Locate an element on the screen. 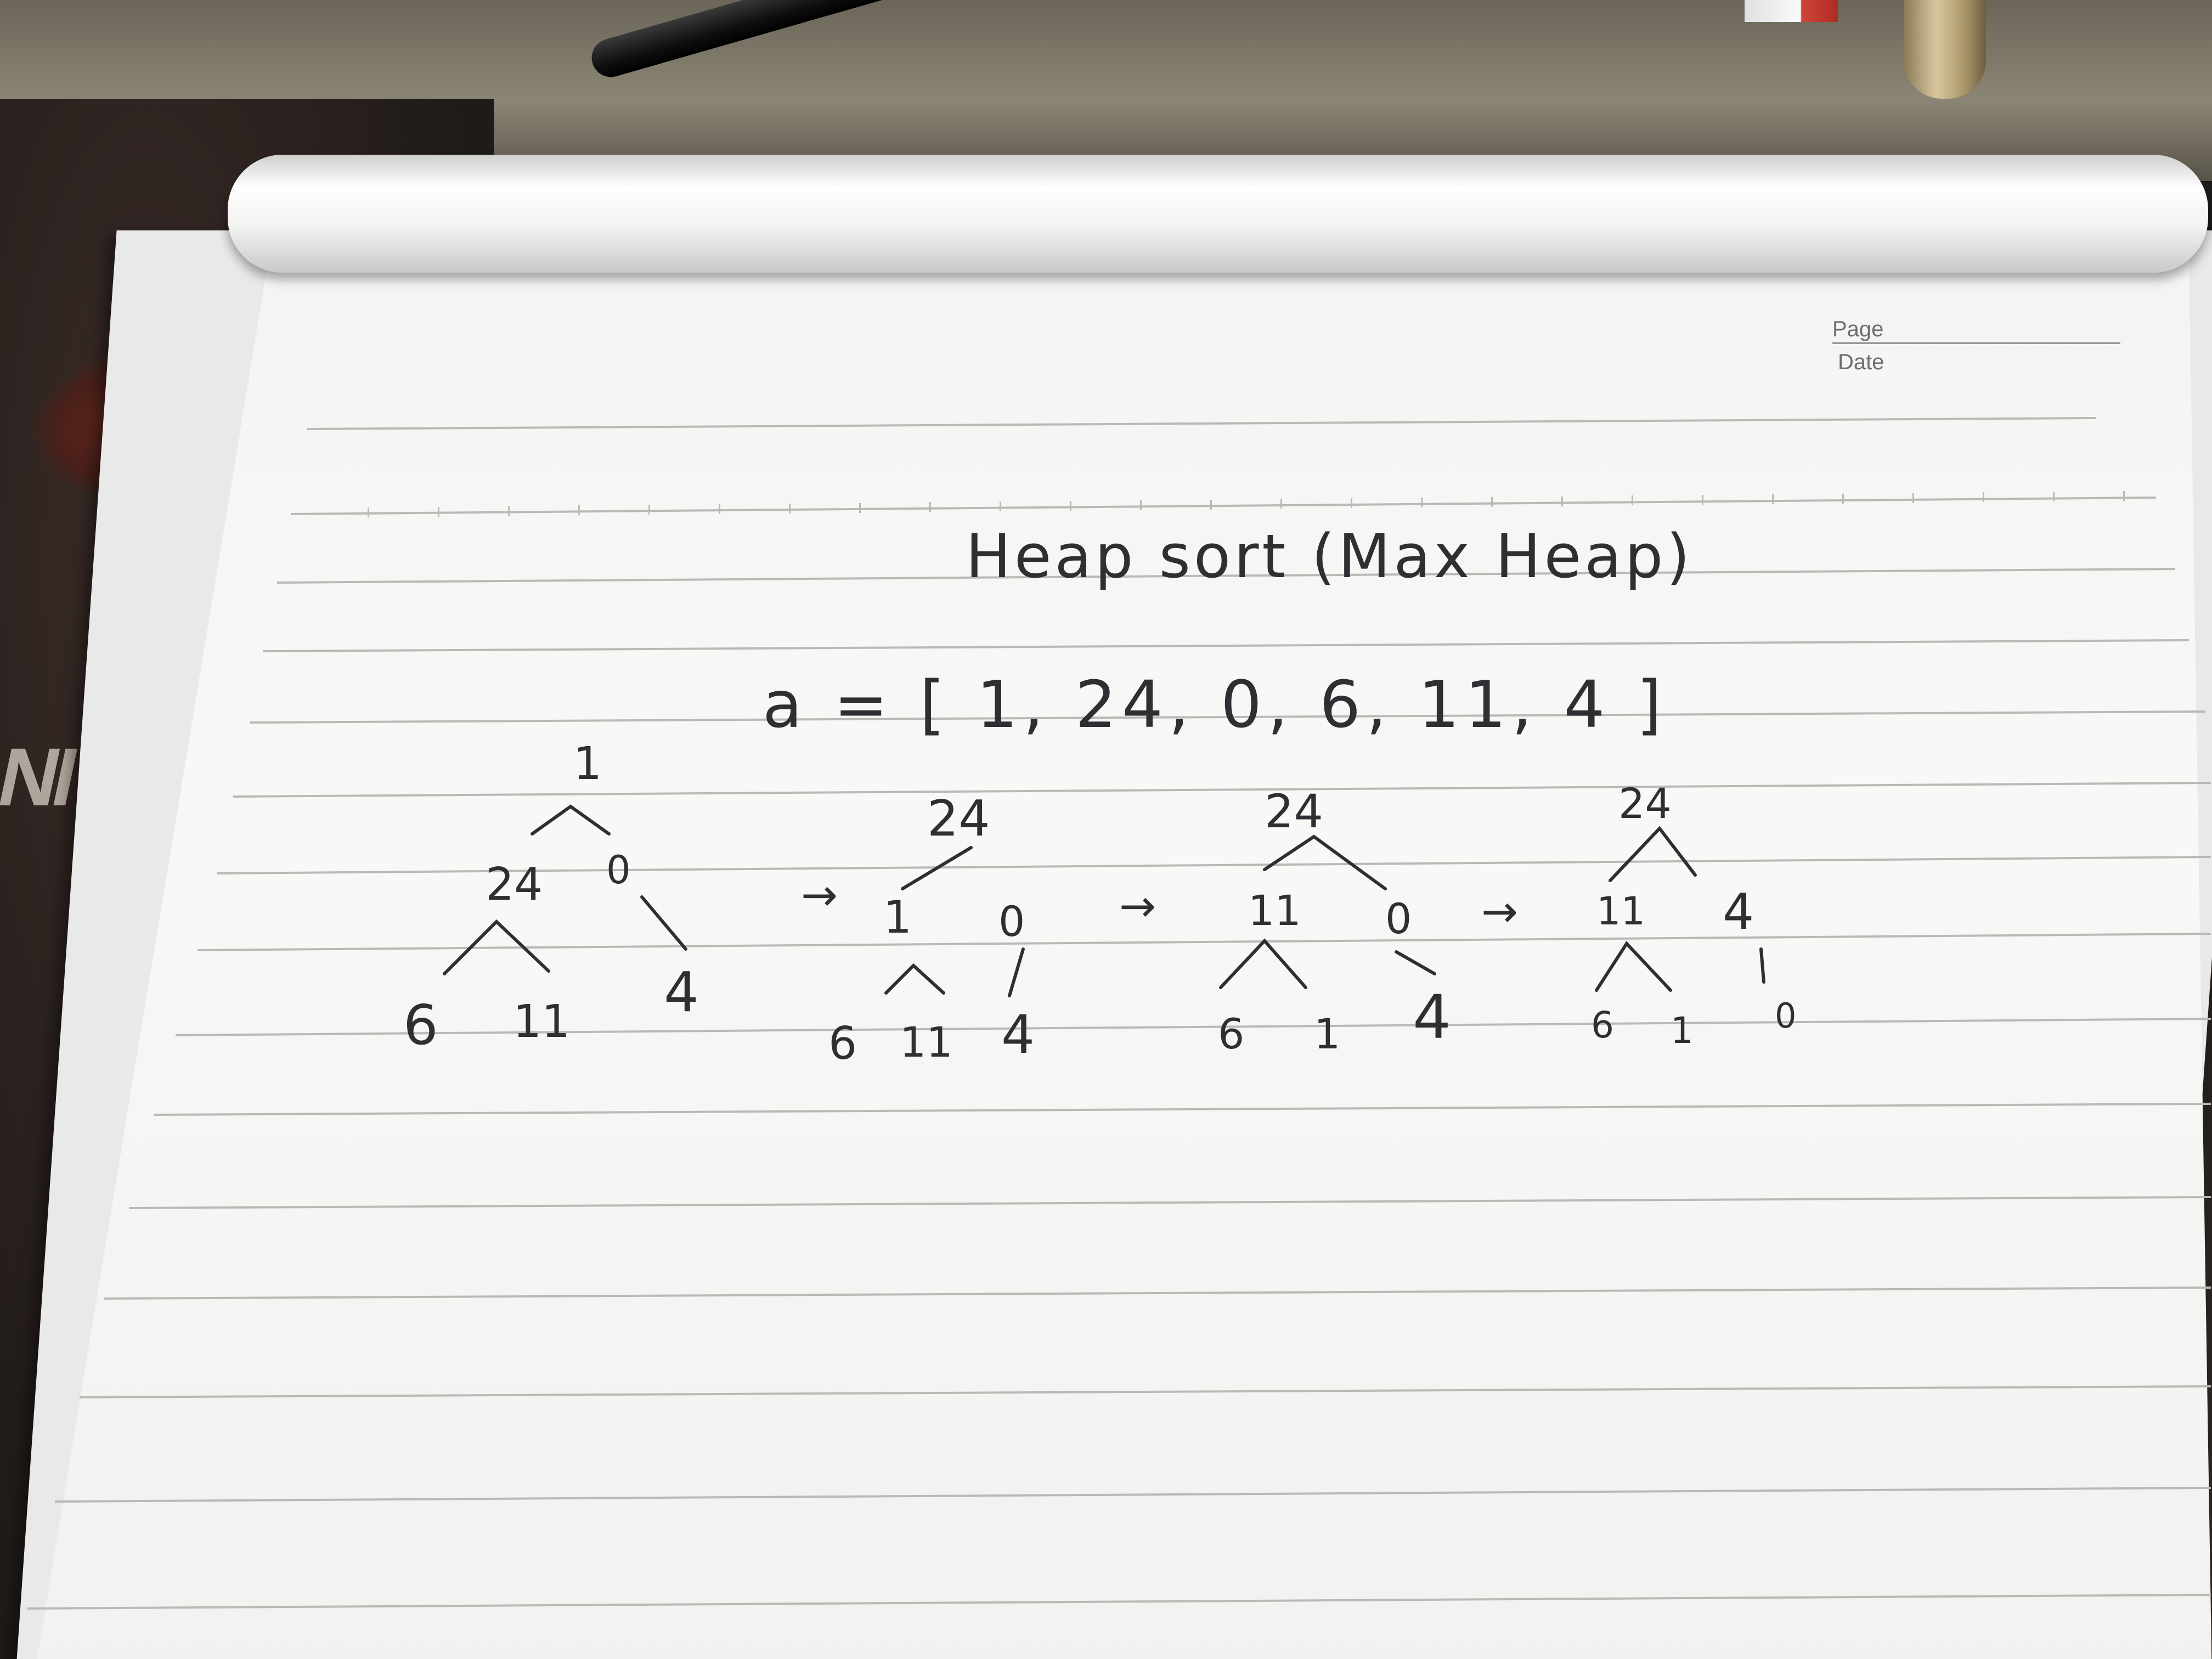 The image size is (2212, 1659). tree-4-rr: 0 is located at coordinates (1786, 1016).